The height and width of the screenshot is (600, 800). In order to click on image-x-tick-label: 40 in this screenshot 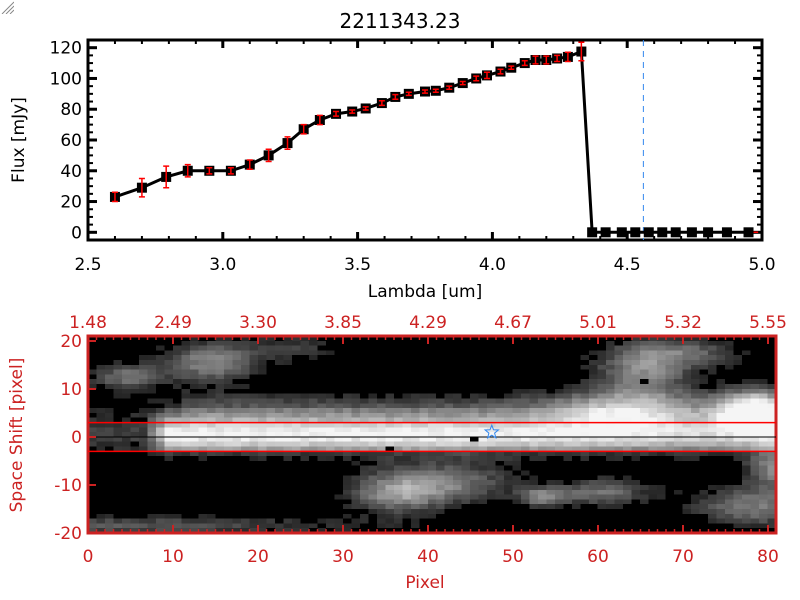, I will do `click(428, 557)`.